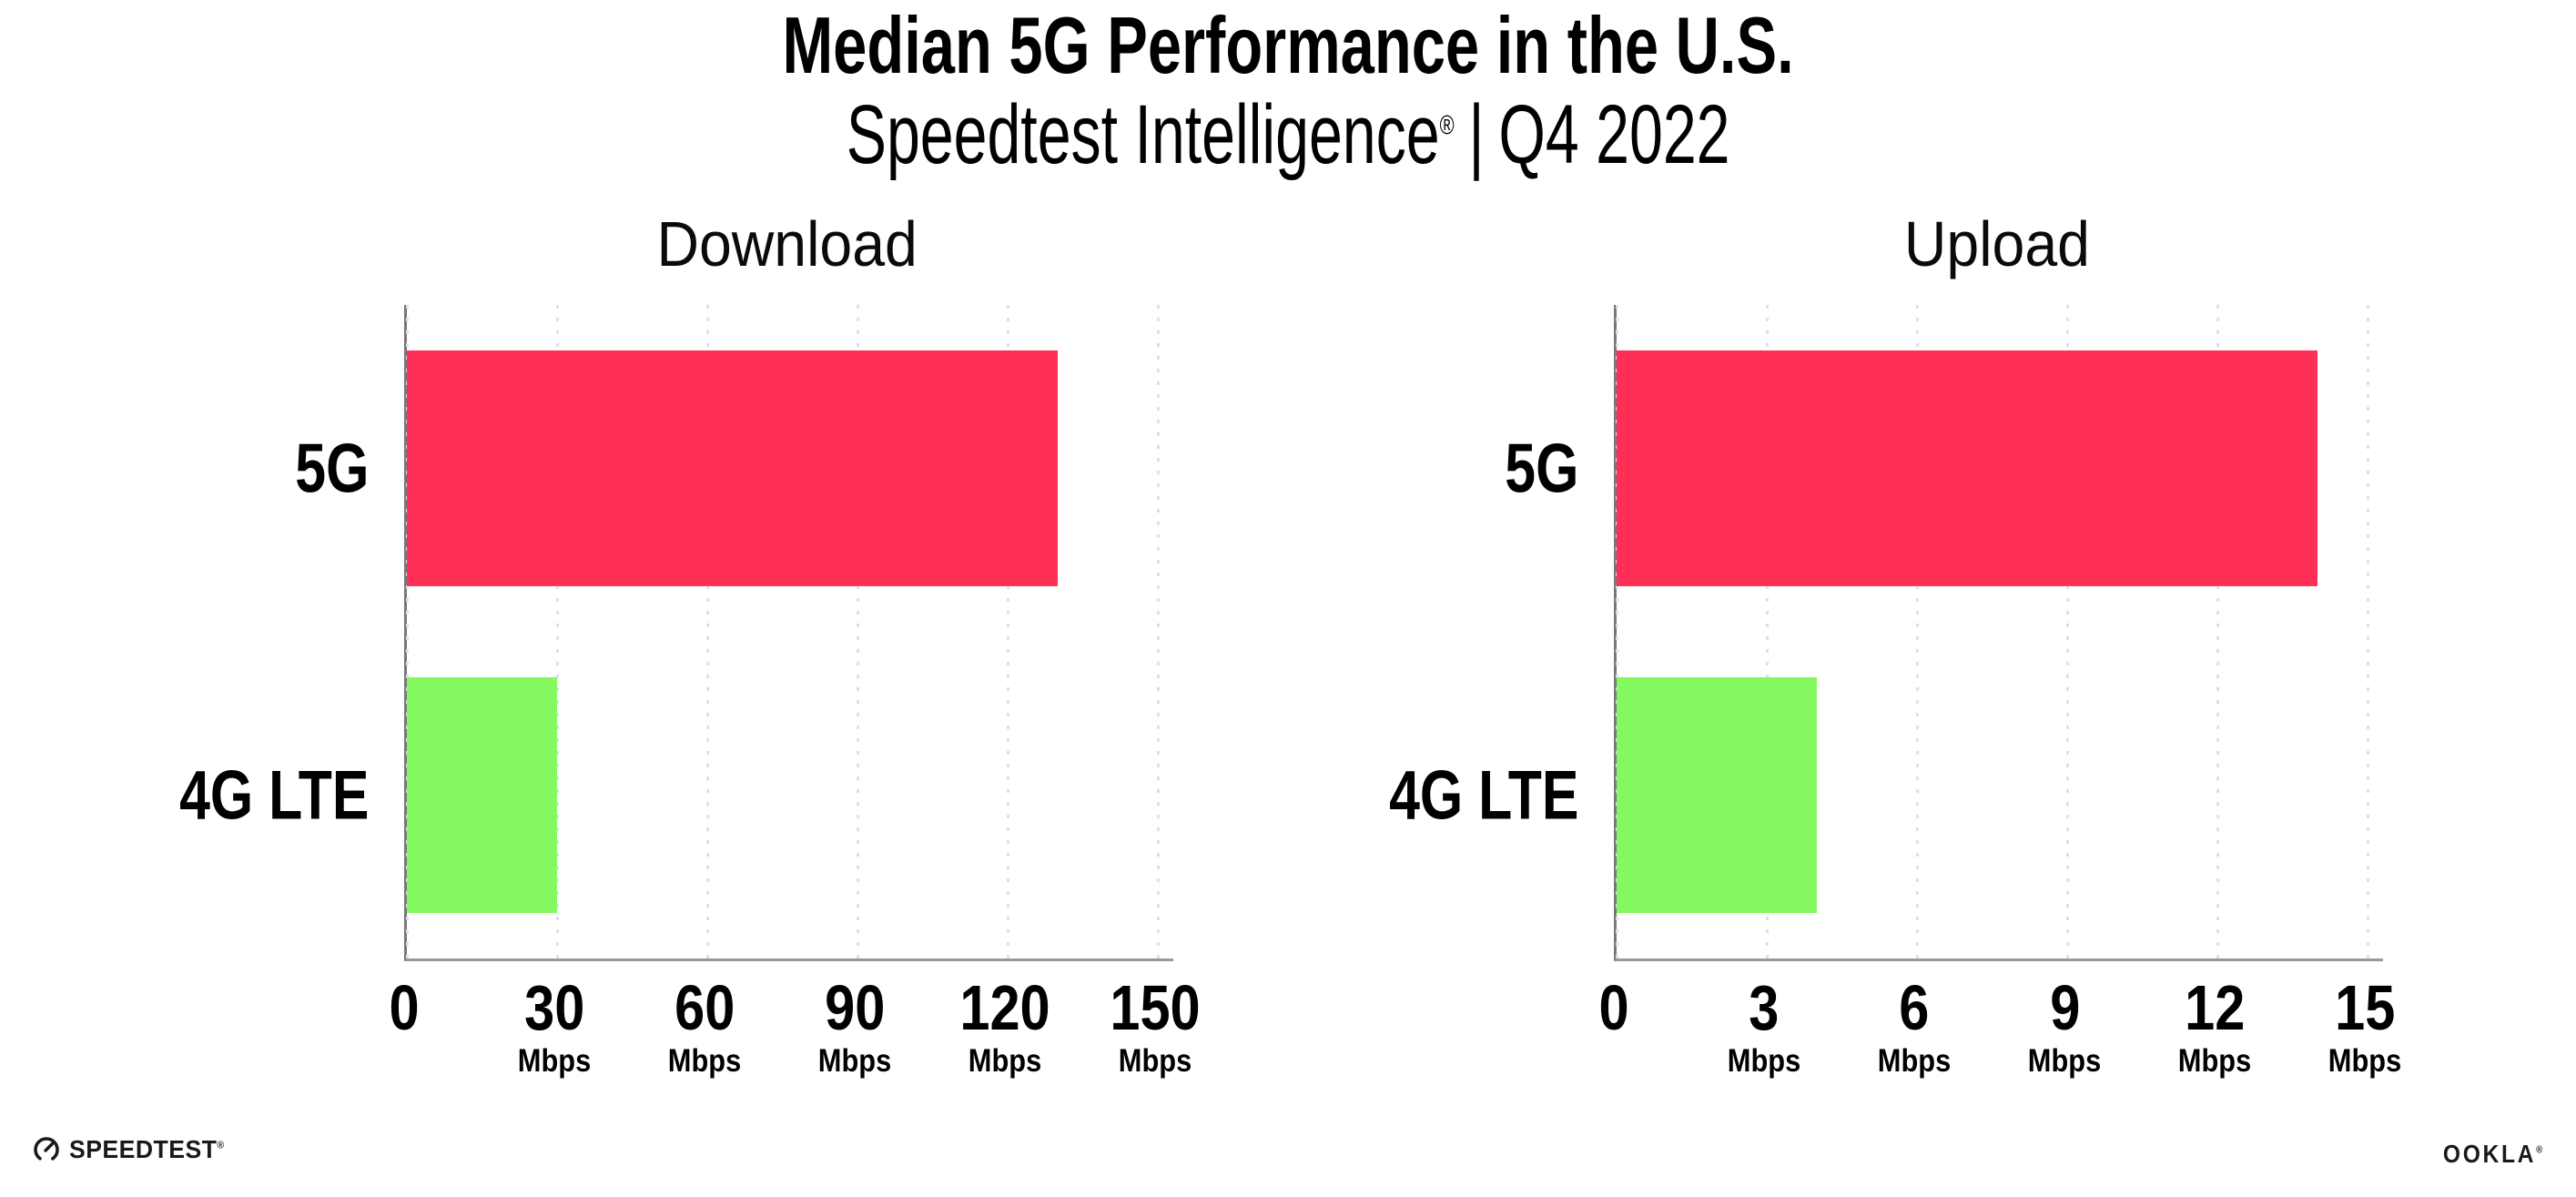 The width and height of the screenshot is (2576, 1197). Describe the element at coordinates (1541, 469) in the screenshot. I see `upload-category-label-5g: 5G` at that location.